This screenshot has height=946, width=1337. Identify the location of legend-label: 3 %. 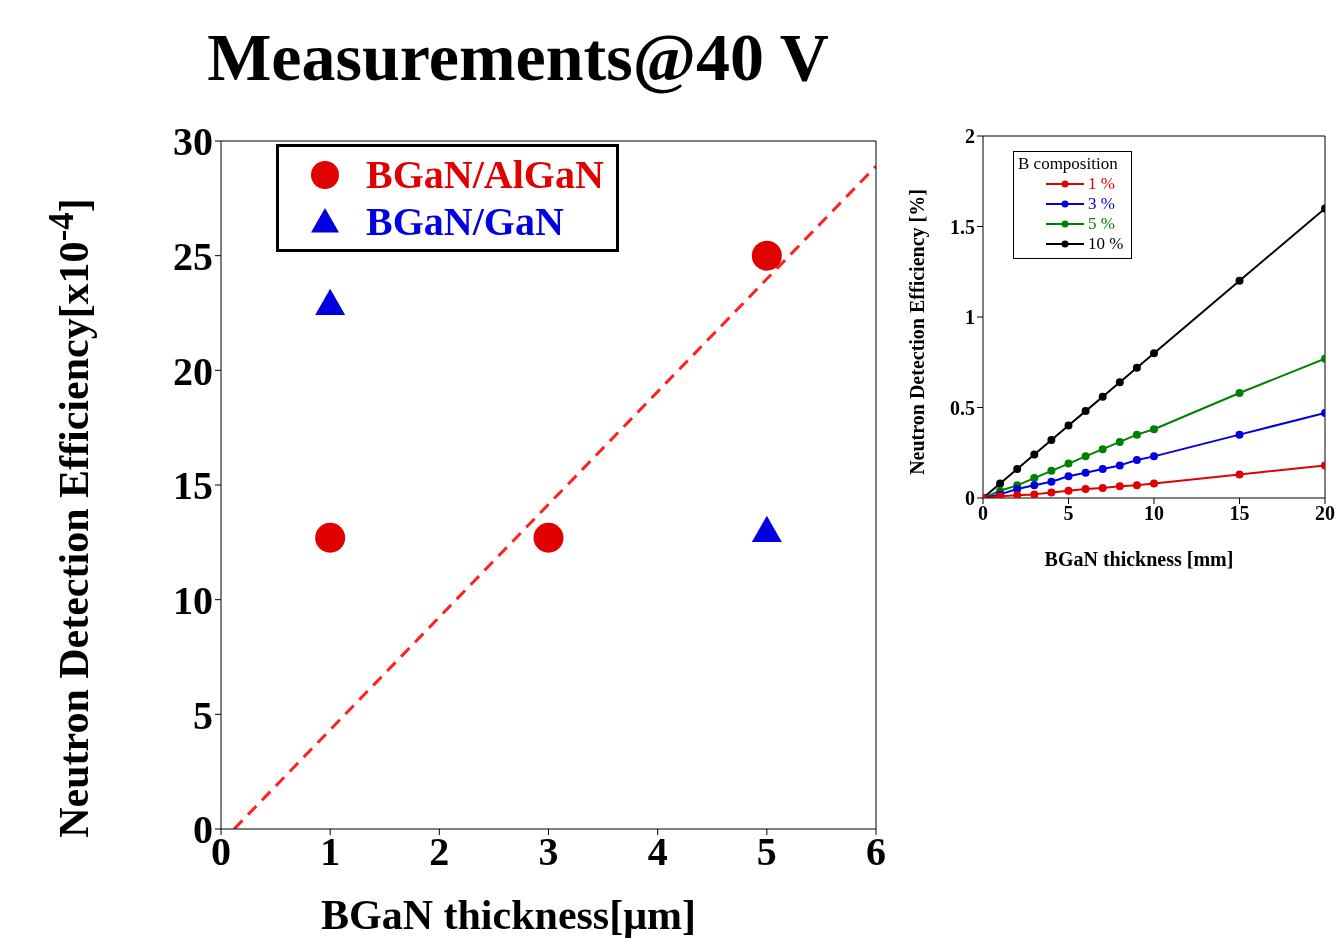
(1101, 204).